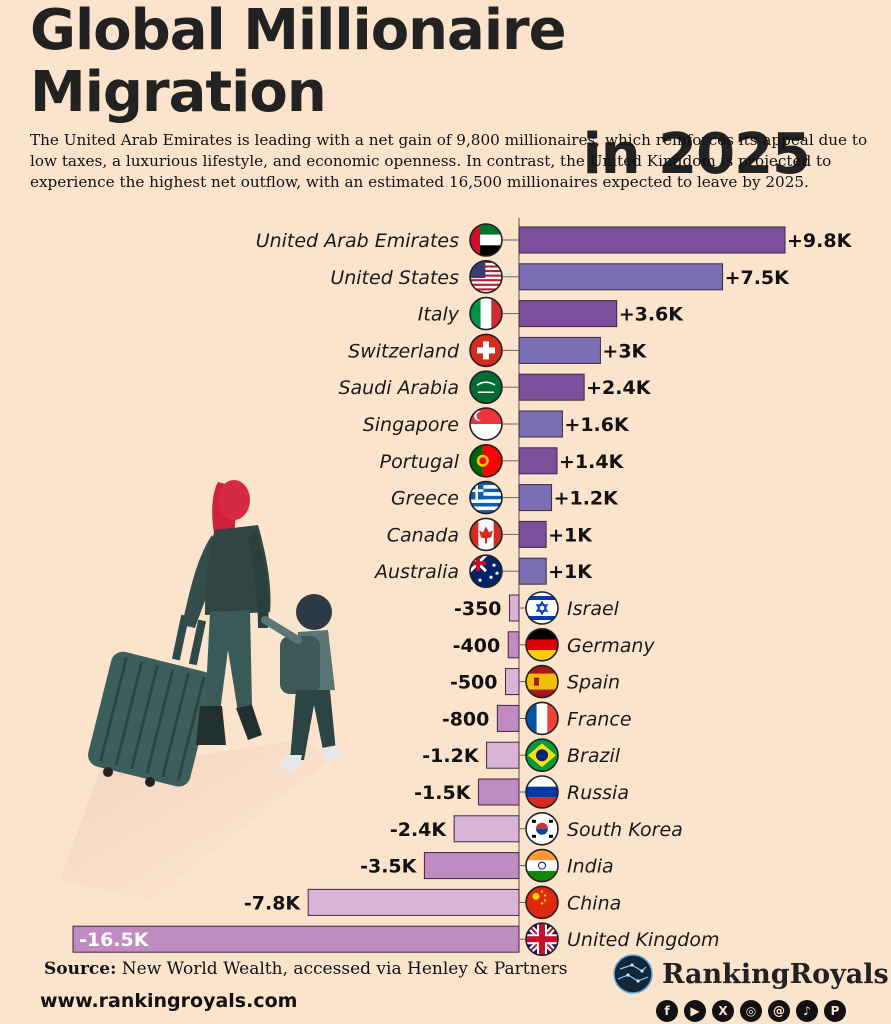 This screenshot has height=1024, width=891. What do you see at coordinates (451, 756) in the screenshot?
I see `value-label-brazil: -1.2K` at bounding box center [451, 756].